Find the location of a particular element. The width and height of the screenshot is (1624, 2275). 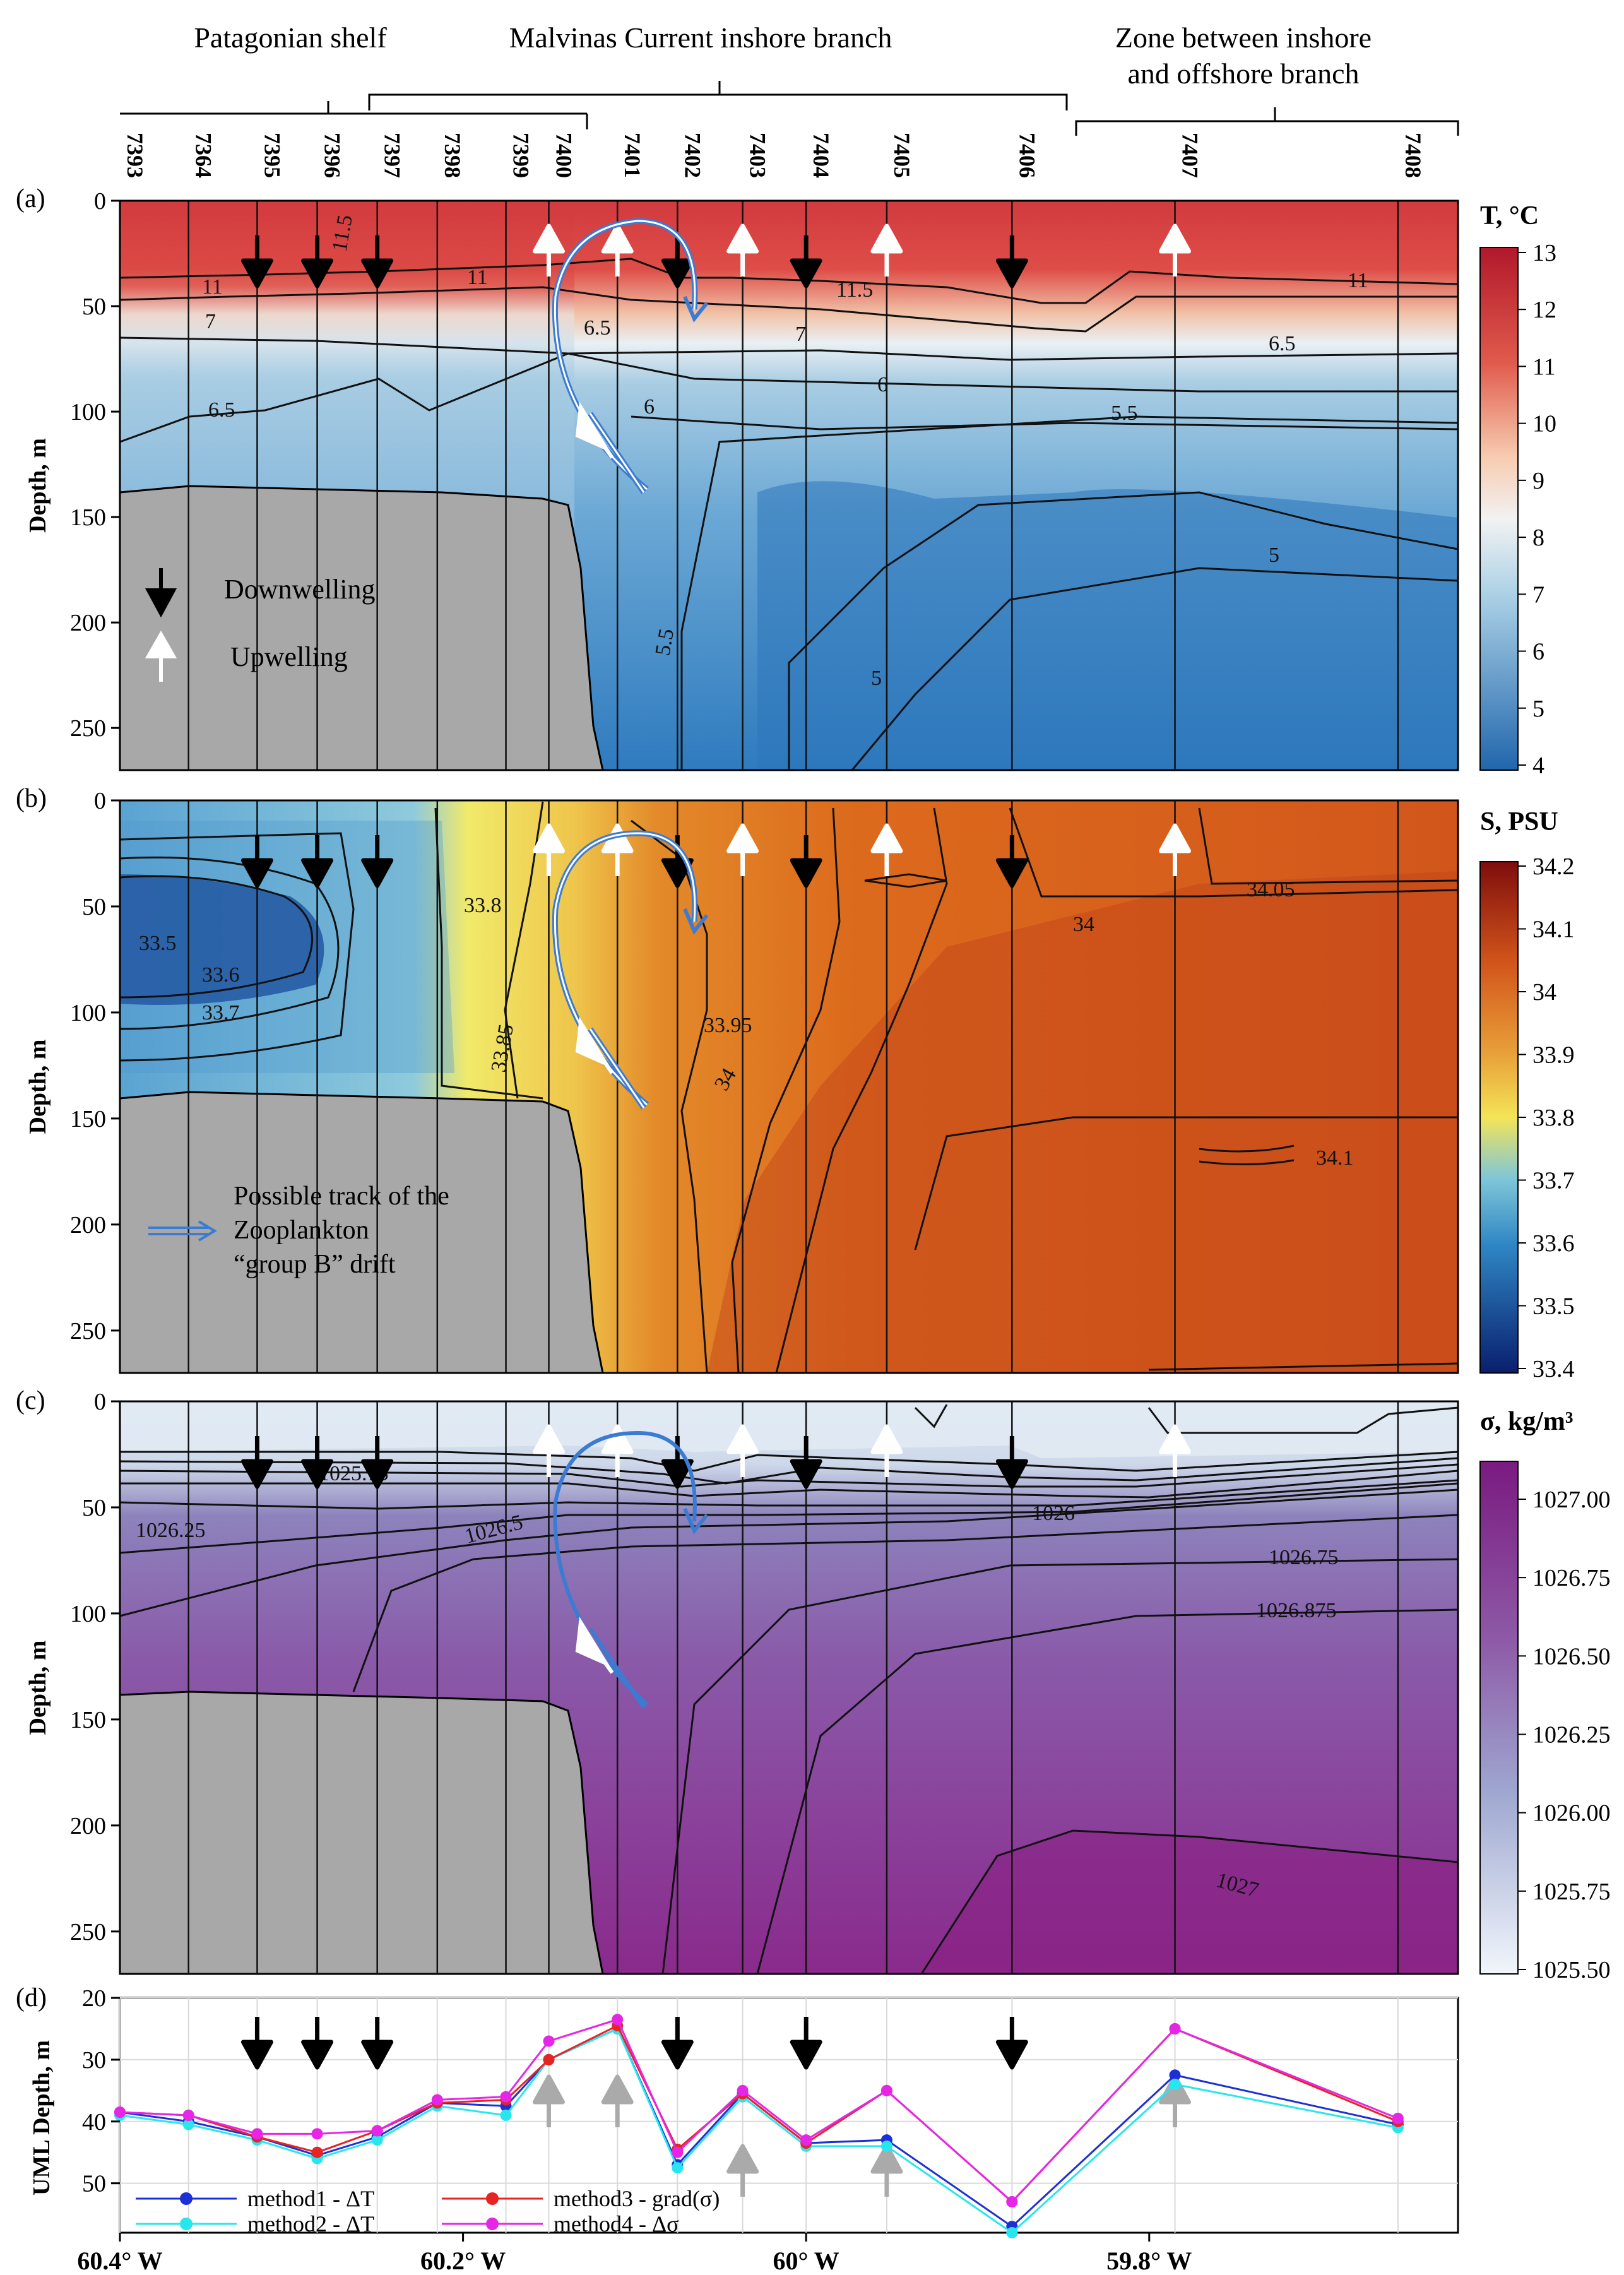

track-legend-line-3: “group B” drift is located at coordinates (315, 1264).